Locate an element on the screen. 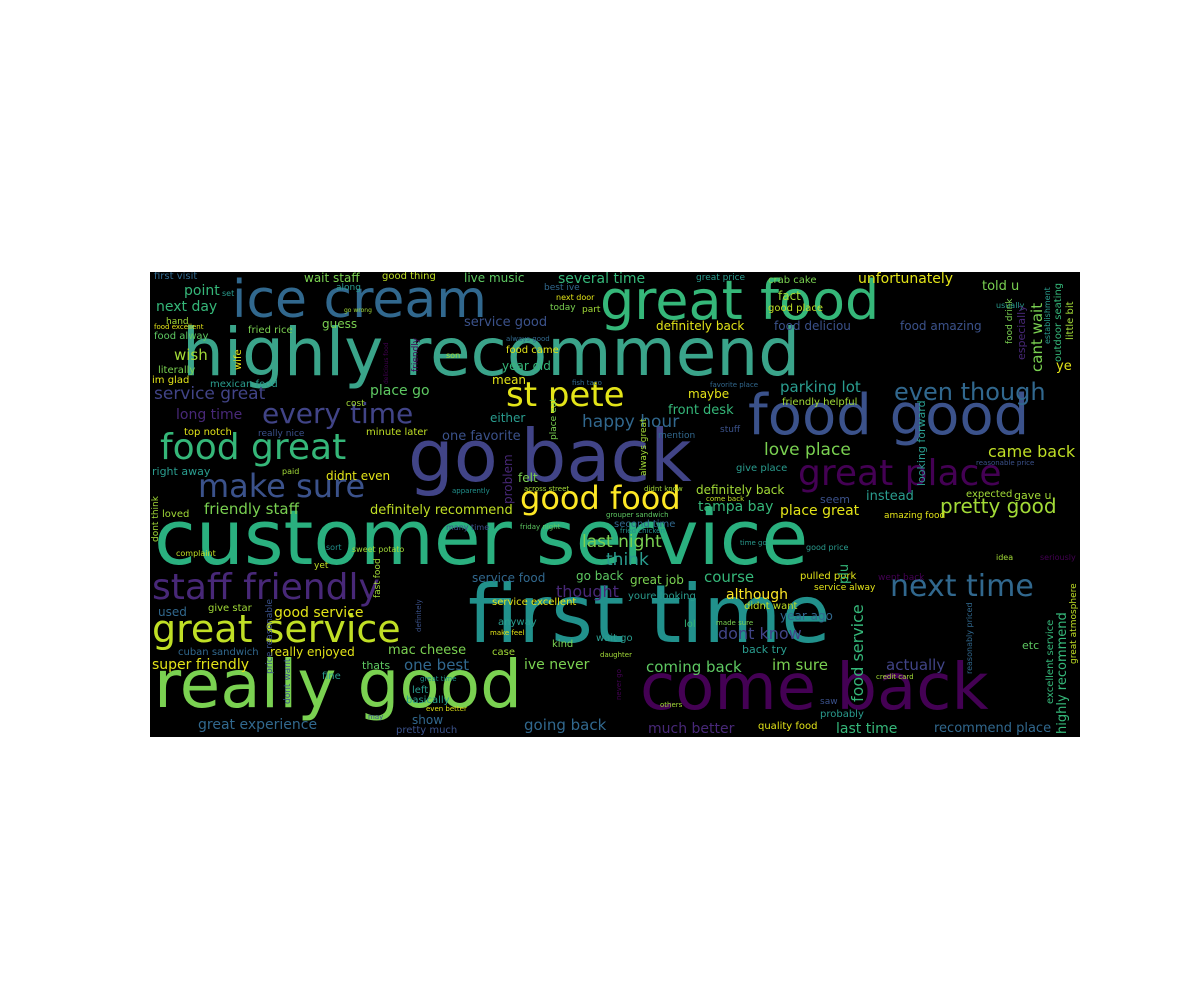  word-seem: seem is located at coordinates (835, 499).